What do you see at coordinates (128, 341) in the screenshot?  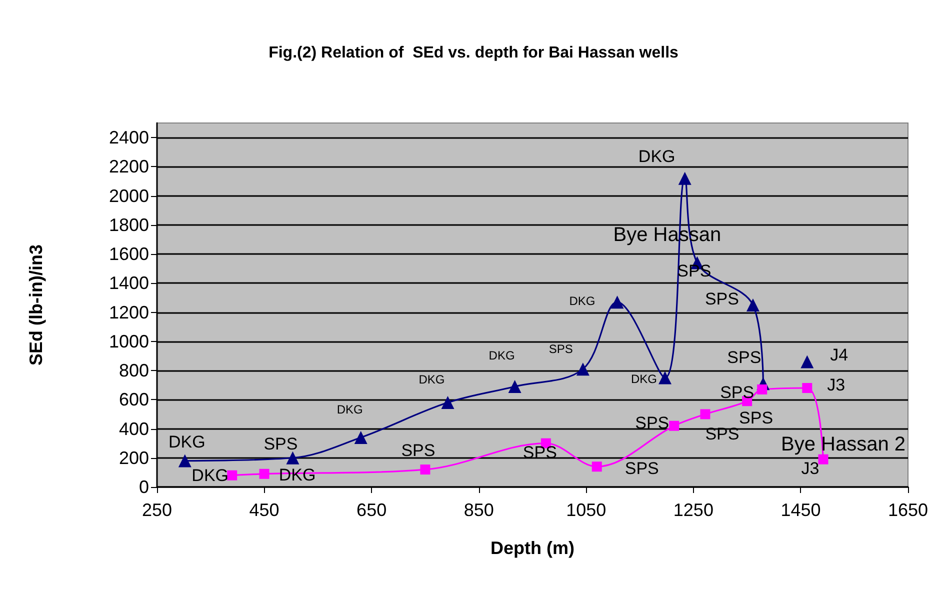 I see `y-tick-label: 1000` at bounding box center [128, 341].